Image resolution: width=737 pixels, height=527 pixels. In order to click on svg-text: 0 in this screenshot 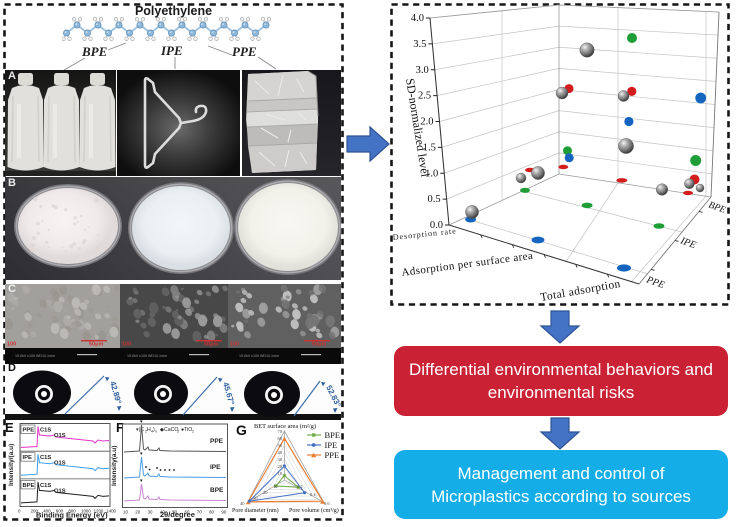, I will do `click(19, 511)`.